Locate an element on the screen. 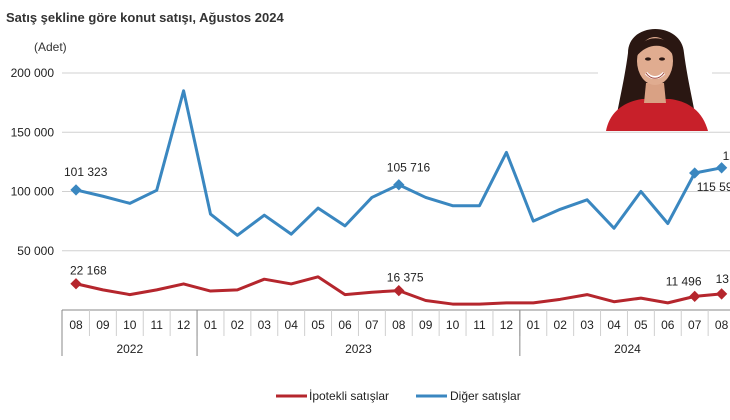  legend-label-ipotekli: İpotekli satışlar is located at coordinates (349, 396).